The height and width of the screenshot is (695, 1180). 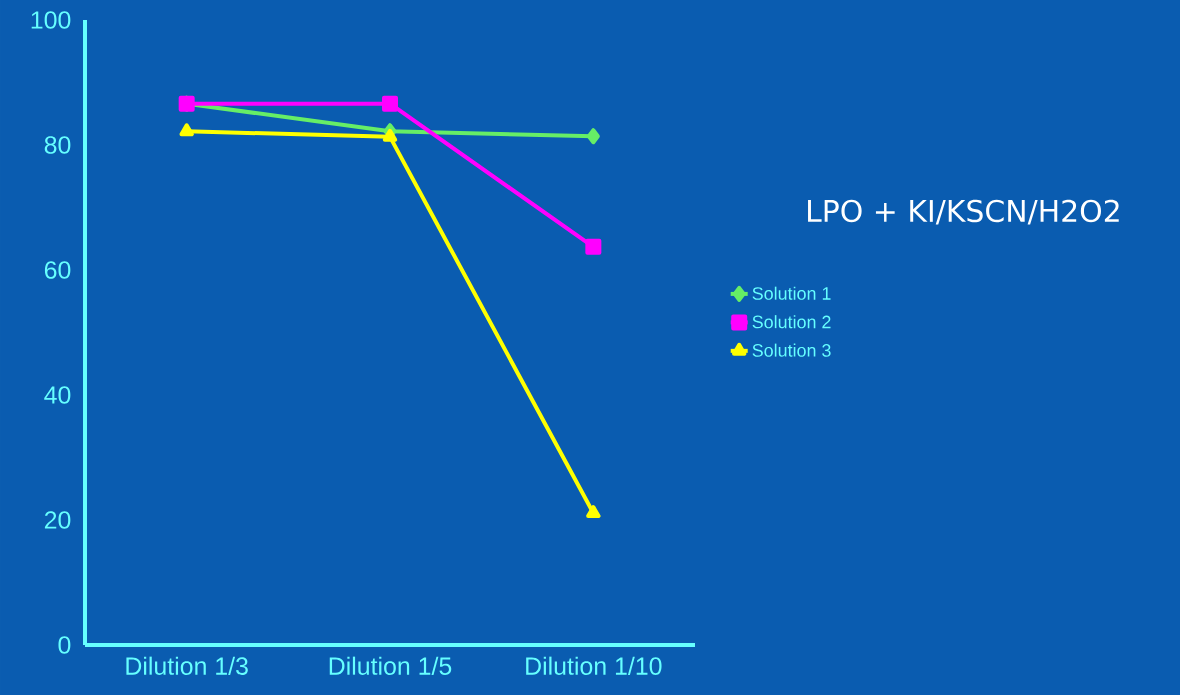 What do you see at coordinates (57, 270) in the screenshot?
I see `y-tick-label: 60` at bounding box center [57, 270].